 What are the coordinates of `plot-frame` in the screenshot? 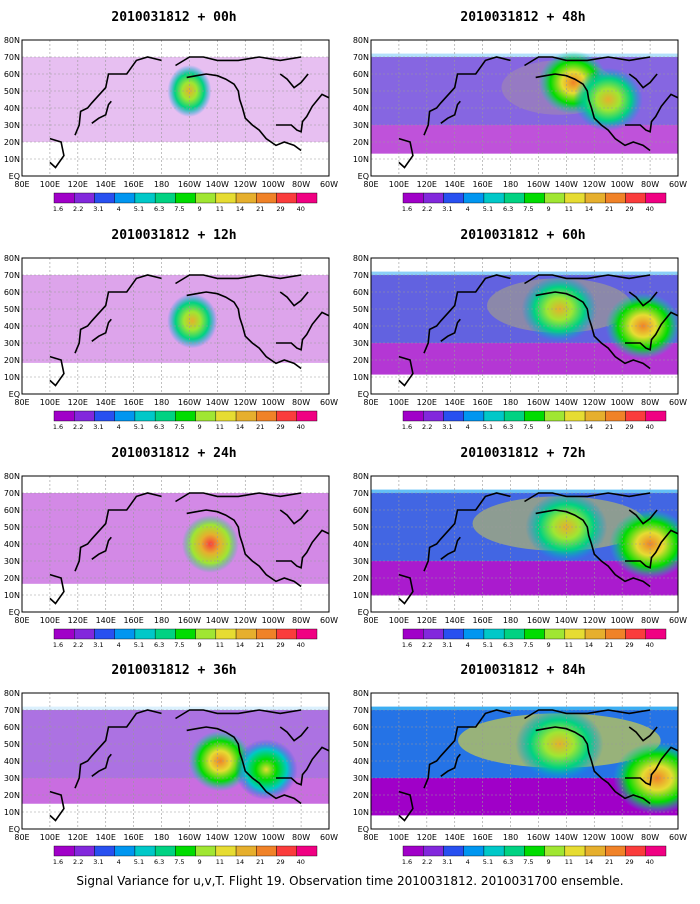 It's located at (175, 326).